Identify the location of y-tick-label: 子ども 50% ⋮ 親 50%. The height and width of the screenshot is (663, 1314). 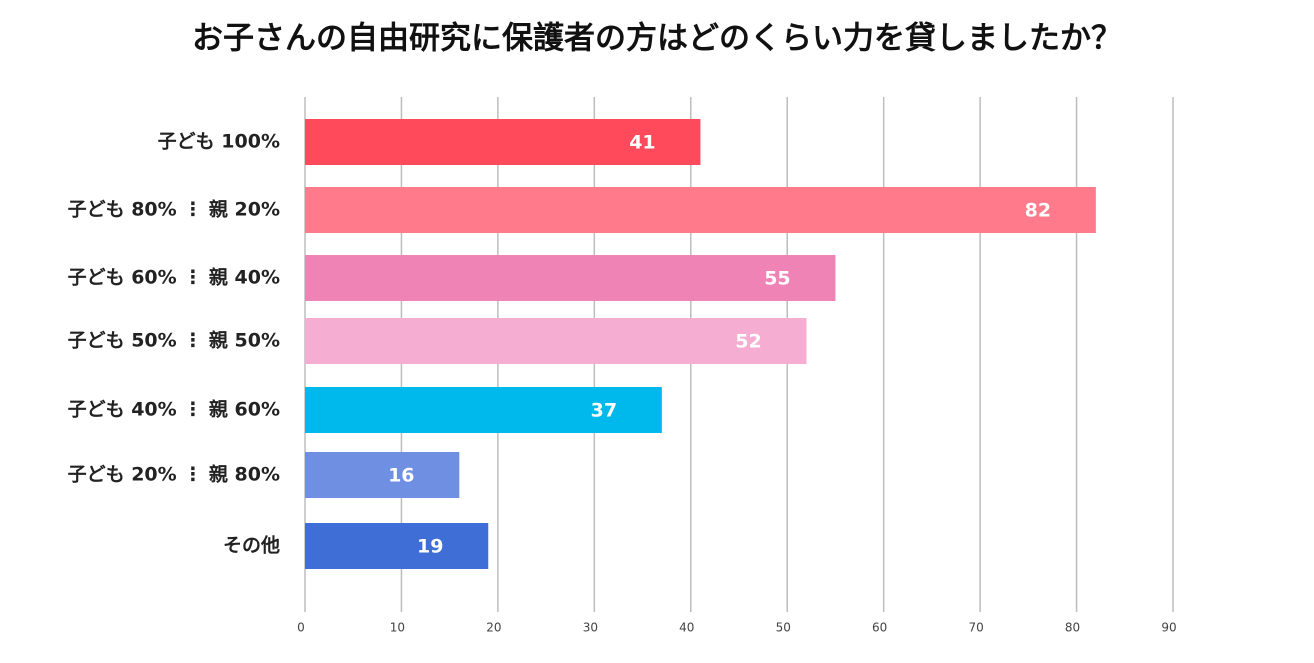
(174, 340).